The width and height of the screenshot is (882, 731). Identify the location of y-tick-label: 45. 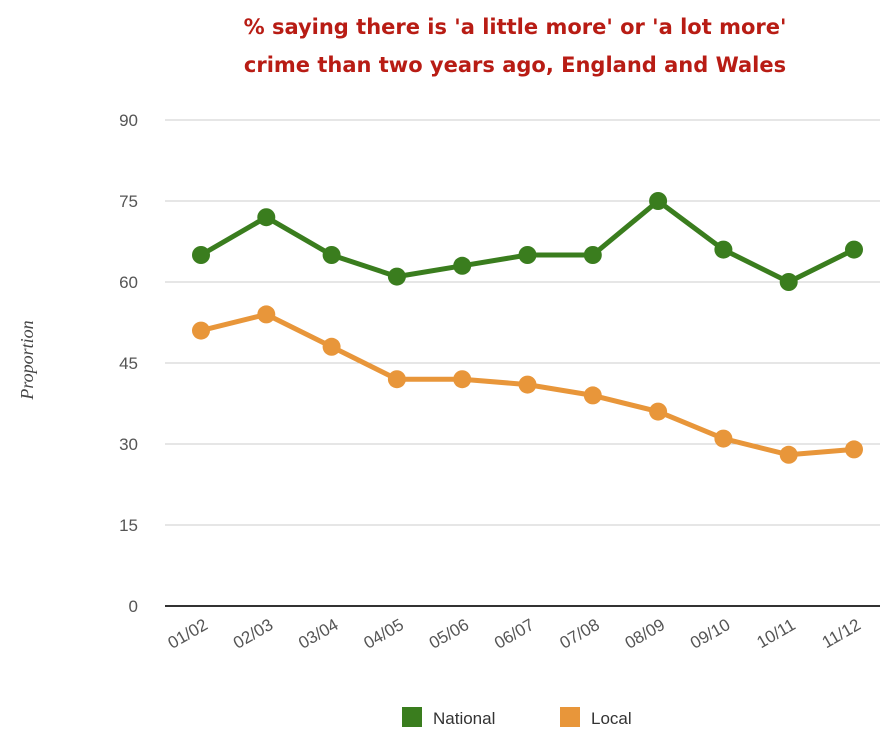
(128, 363).